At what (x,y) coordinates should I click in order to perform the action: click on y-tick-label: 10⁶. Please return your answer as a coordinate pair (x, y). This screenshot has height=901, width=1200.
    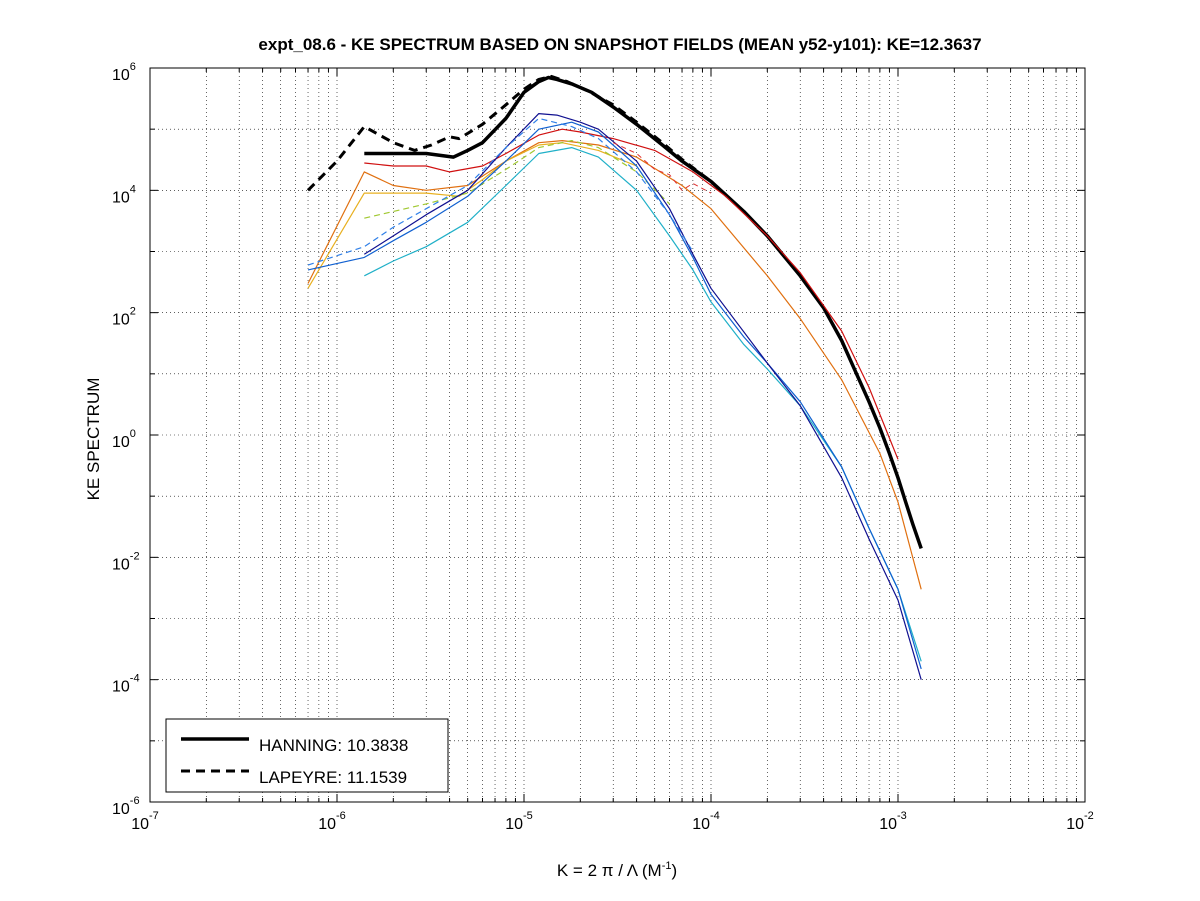
    Looking at the image, I should click on (124, 72).